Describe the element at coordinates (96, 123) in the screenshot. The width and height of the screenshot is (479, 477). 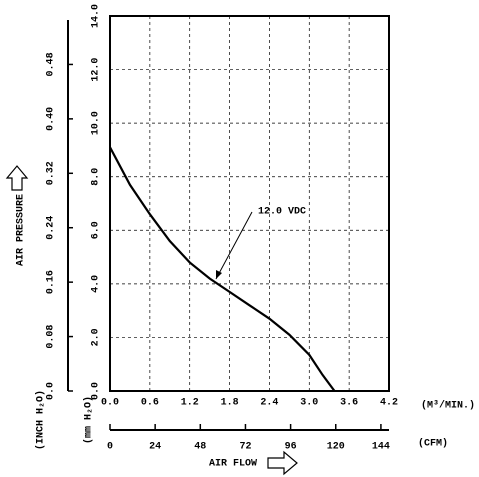
I see `y-tick-label: 10.0` at that location.